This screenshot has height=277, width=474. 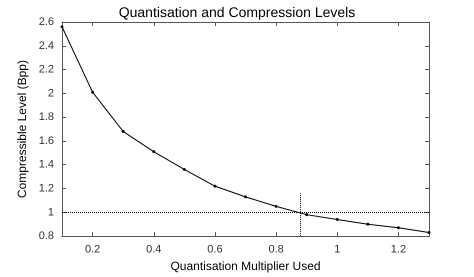 I want to click on y-tick-label: 1.6, so click(x=46, y=140).